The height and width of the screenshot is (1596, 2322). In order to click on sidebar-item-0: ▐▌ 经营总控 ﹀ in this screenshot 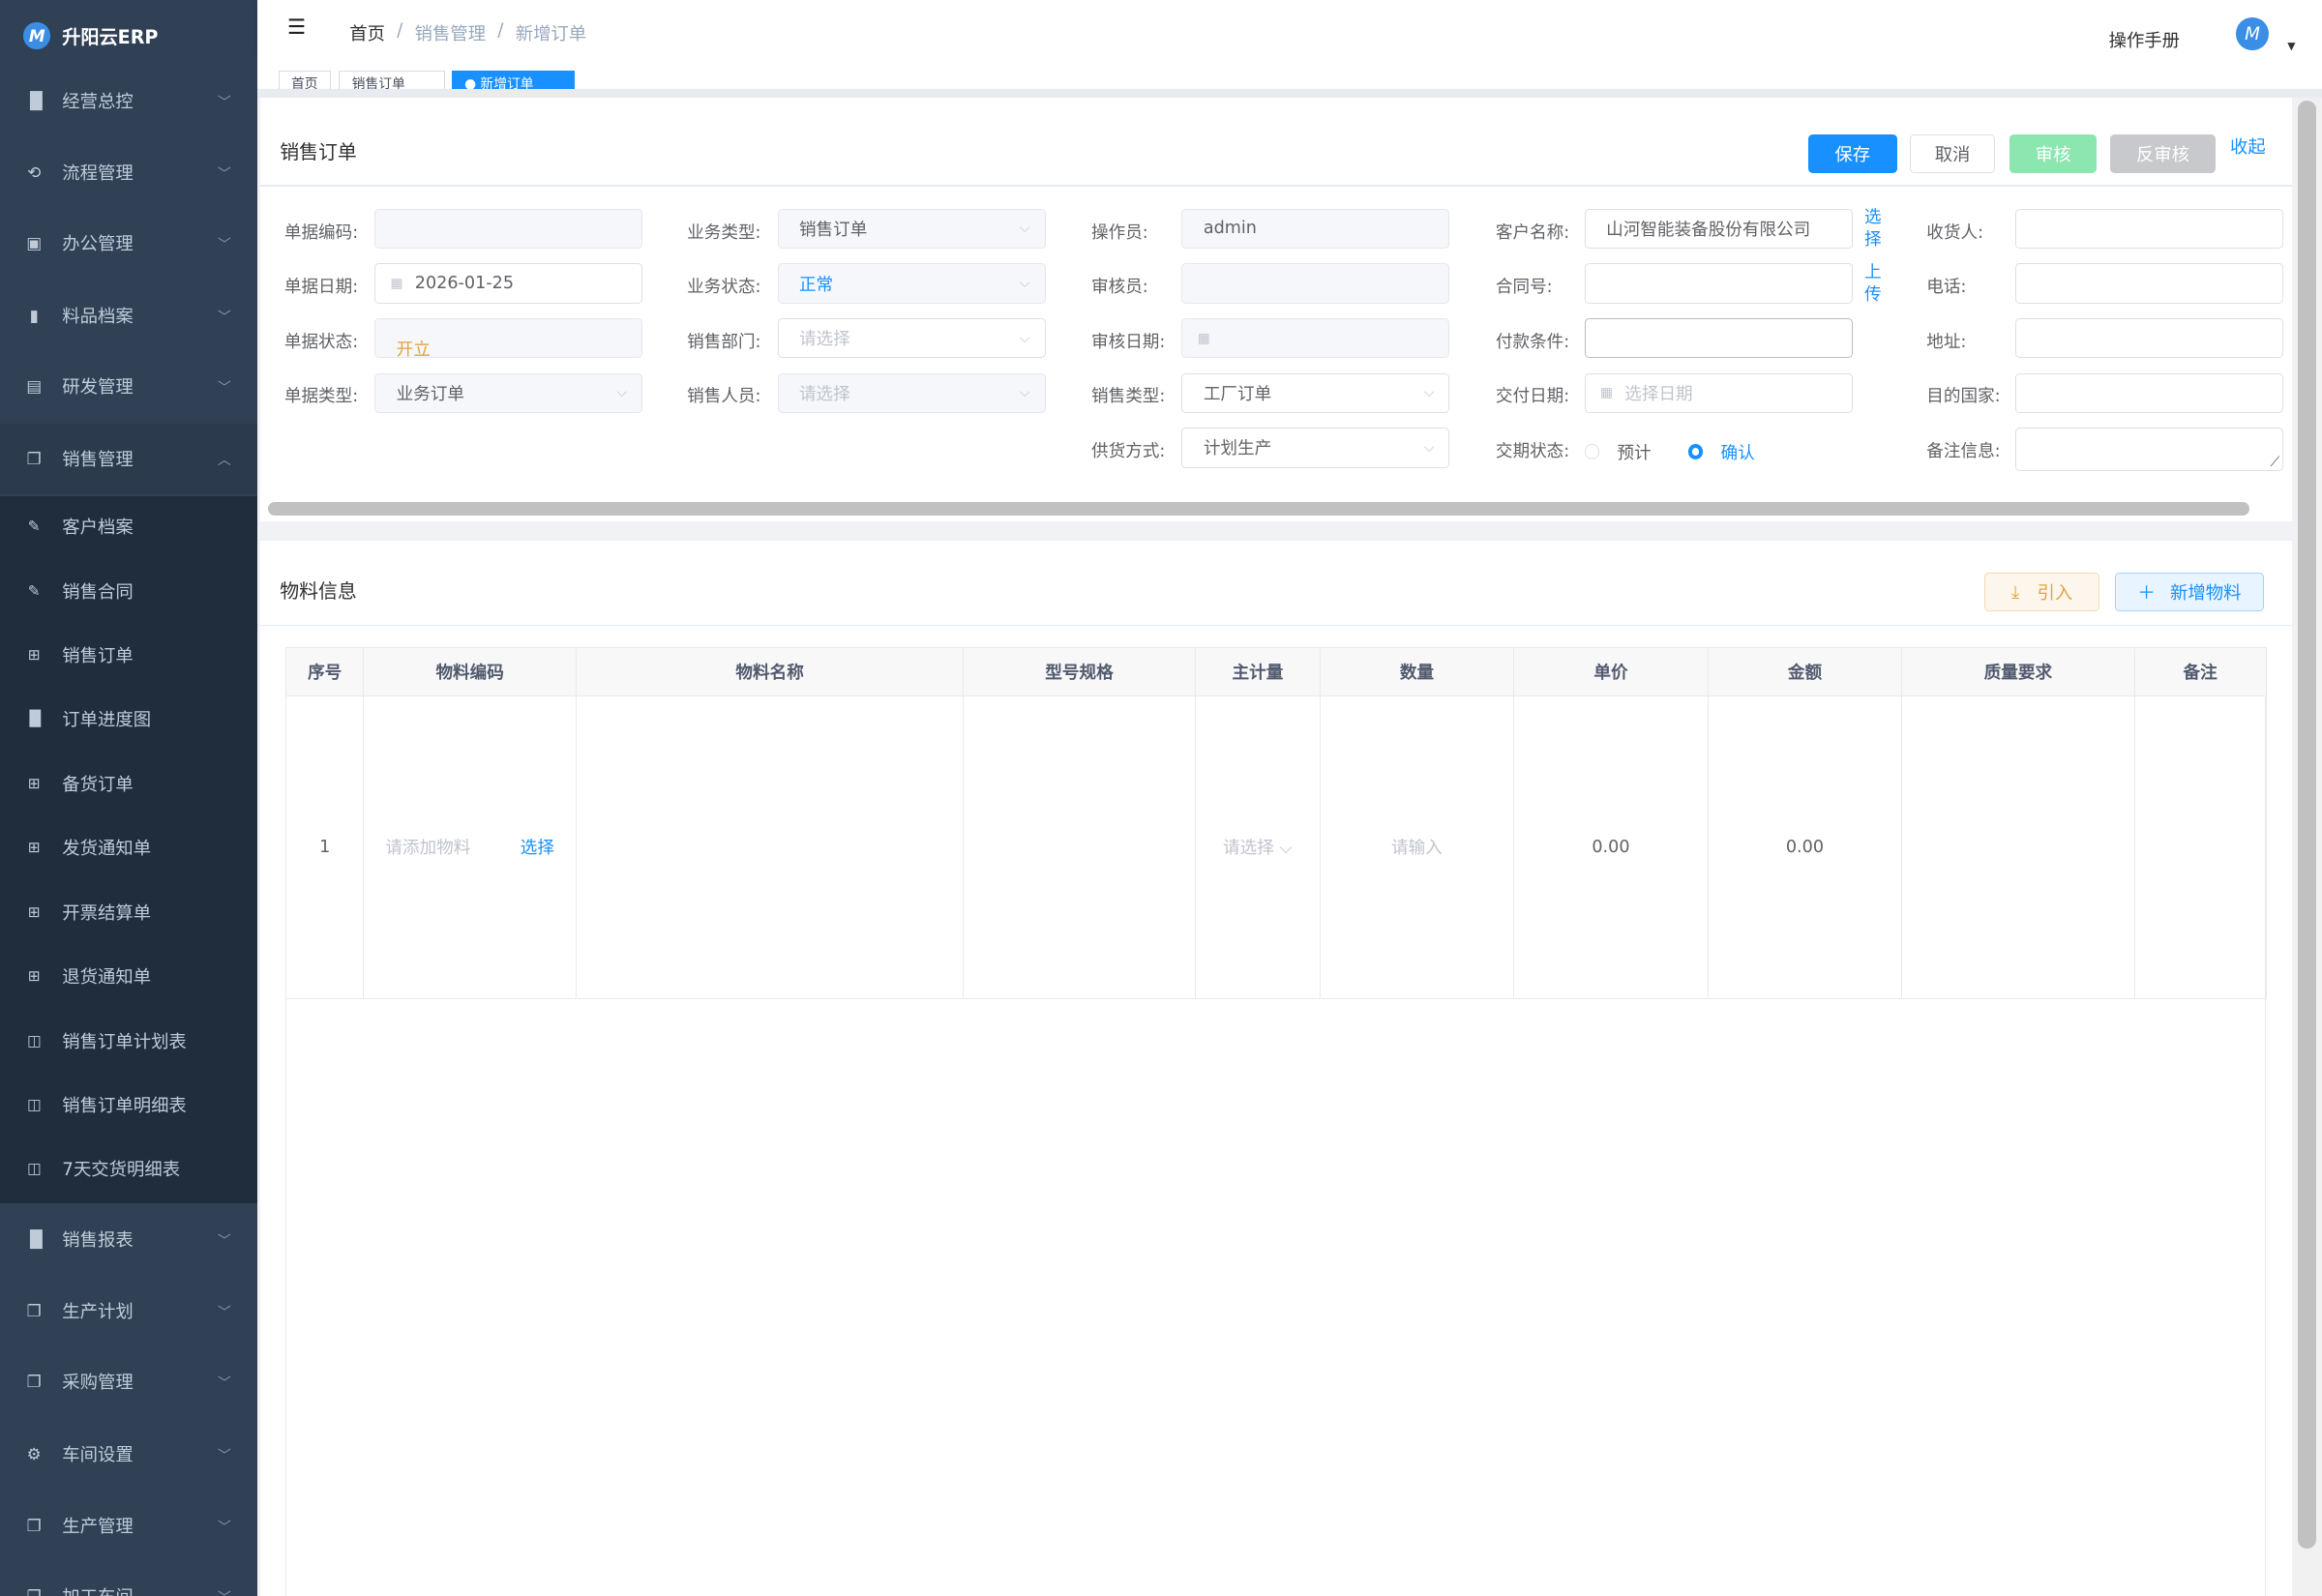, I will do `click(128, 100)`.